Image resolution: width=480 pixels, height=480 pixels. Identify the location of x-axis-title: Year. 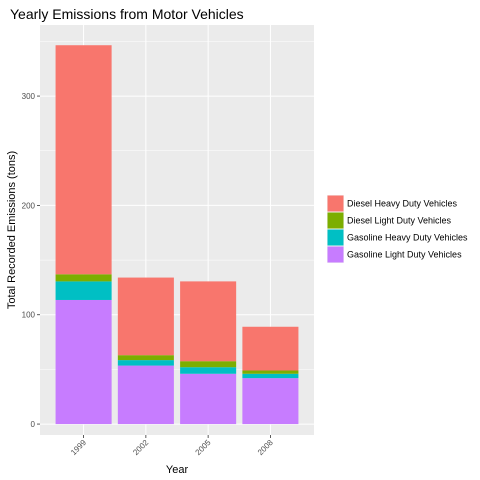
(177, 470).